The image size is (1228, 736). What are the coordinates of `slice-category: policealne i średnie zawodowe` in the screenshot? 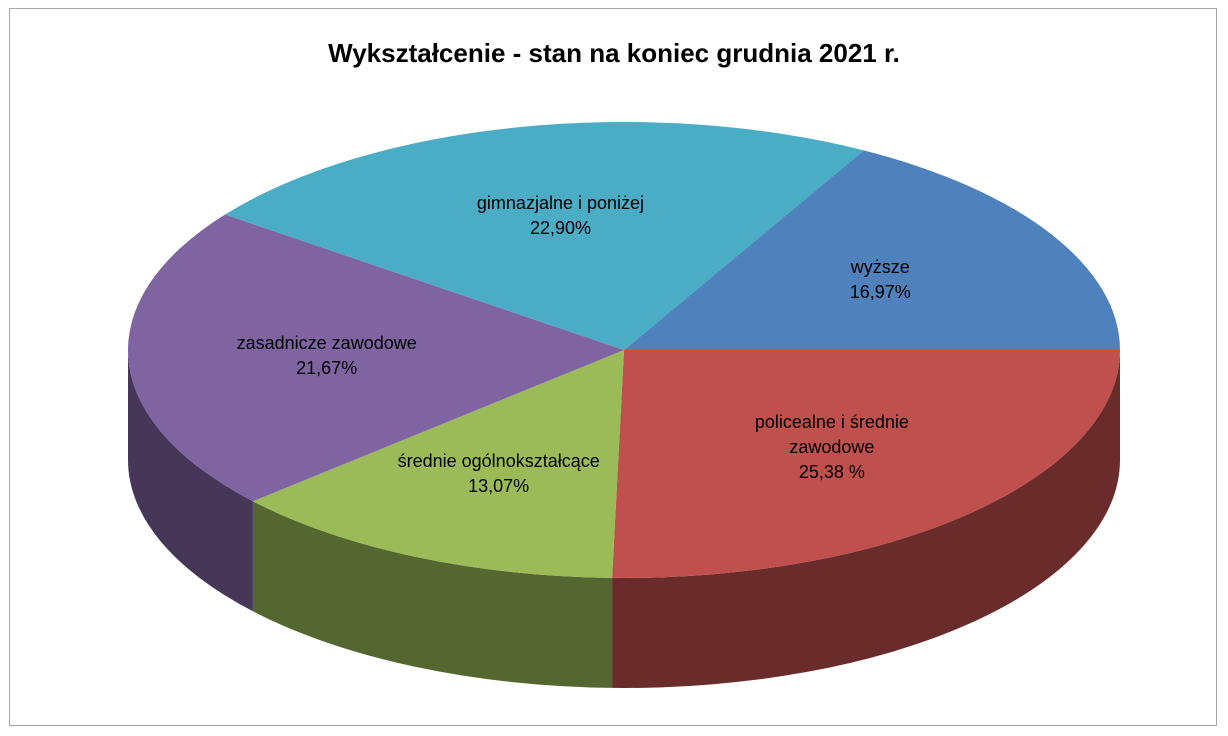 It's located at (831, 435).